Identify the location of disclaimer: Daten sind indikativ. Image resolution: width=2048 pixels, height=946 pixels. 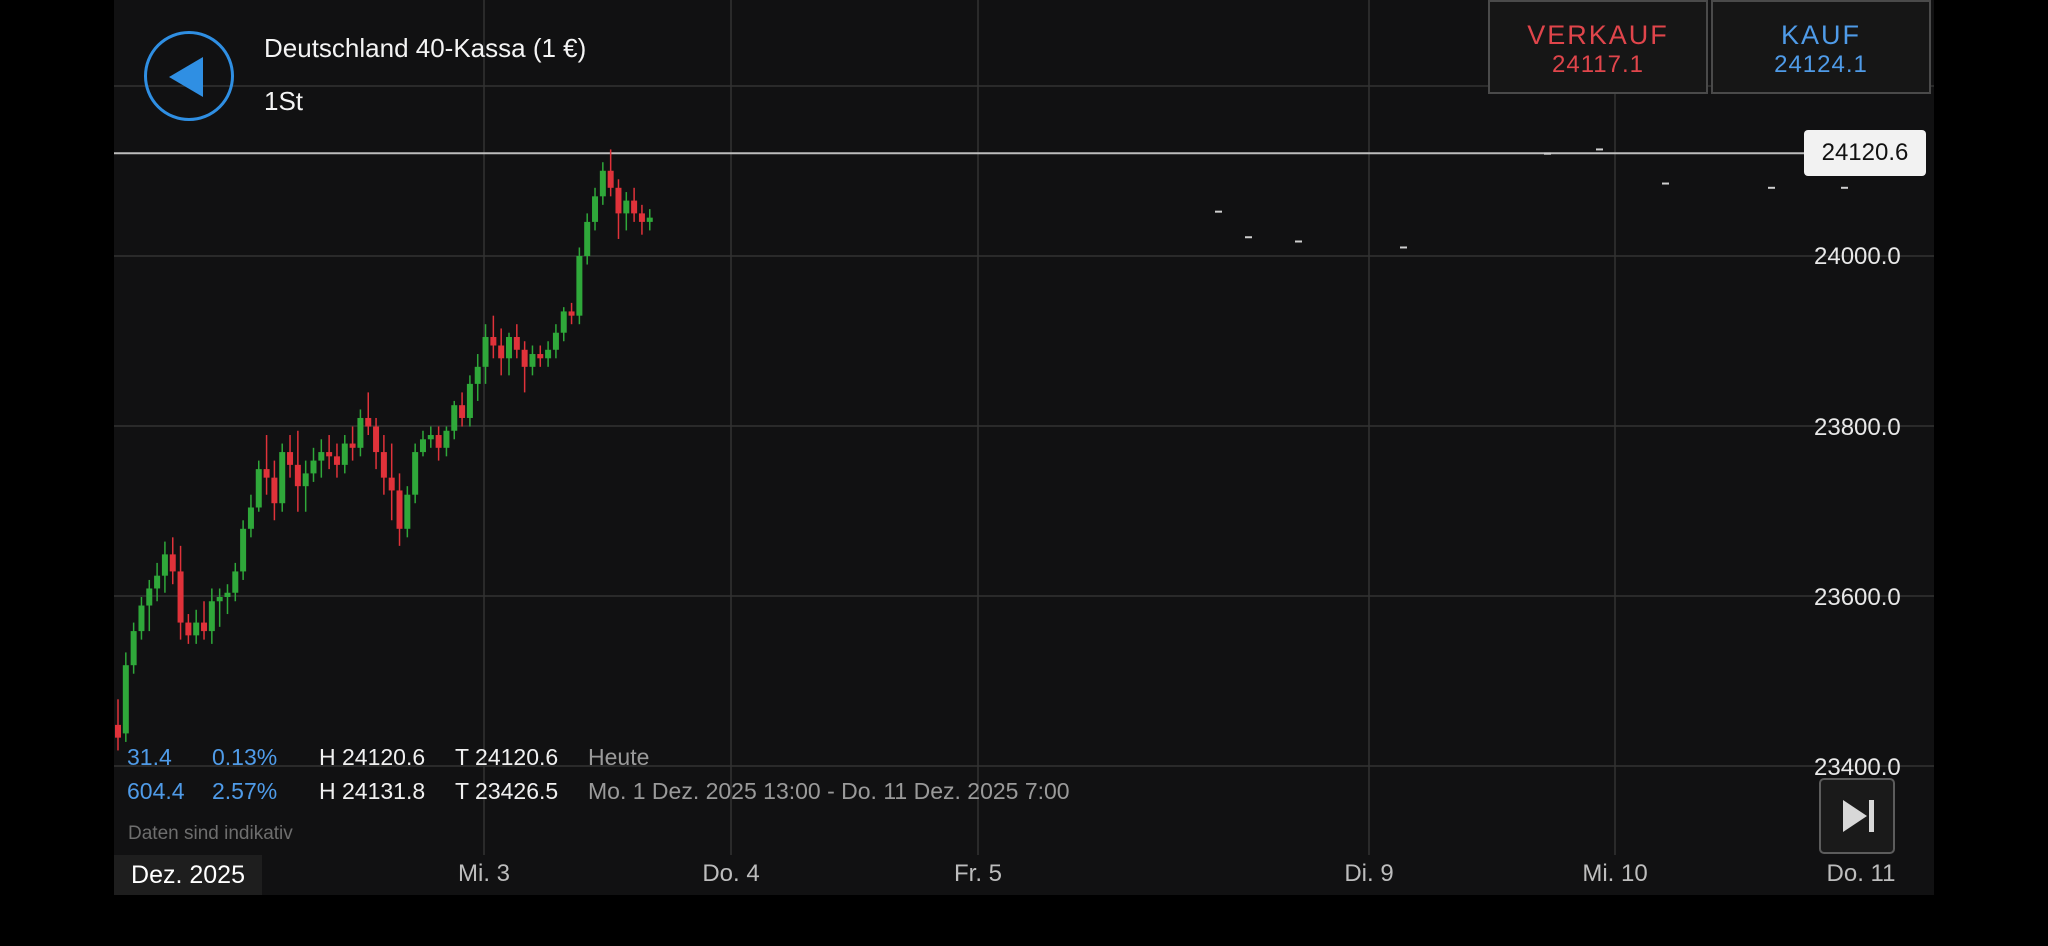
(210, 833).